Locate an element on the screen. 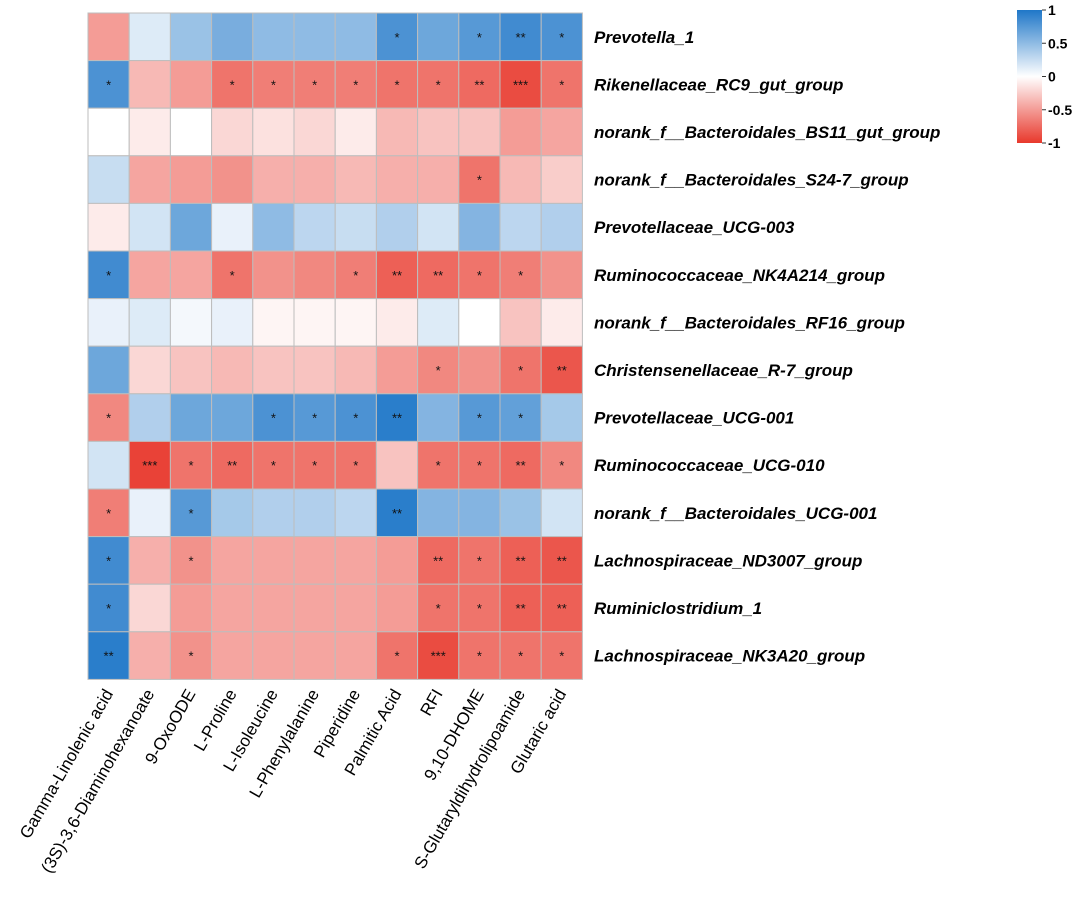 Image resolution: width=1084 pixels, height=908 pixels. legend-colorbar is located at coordinates (1029, 76).